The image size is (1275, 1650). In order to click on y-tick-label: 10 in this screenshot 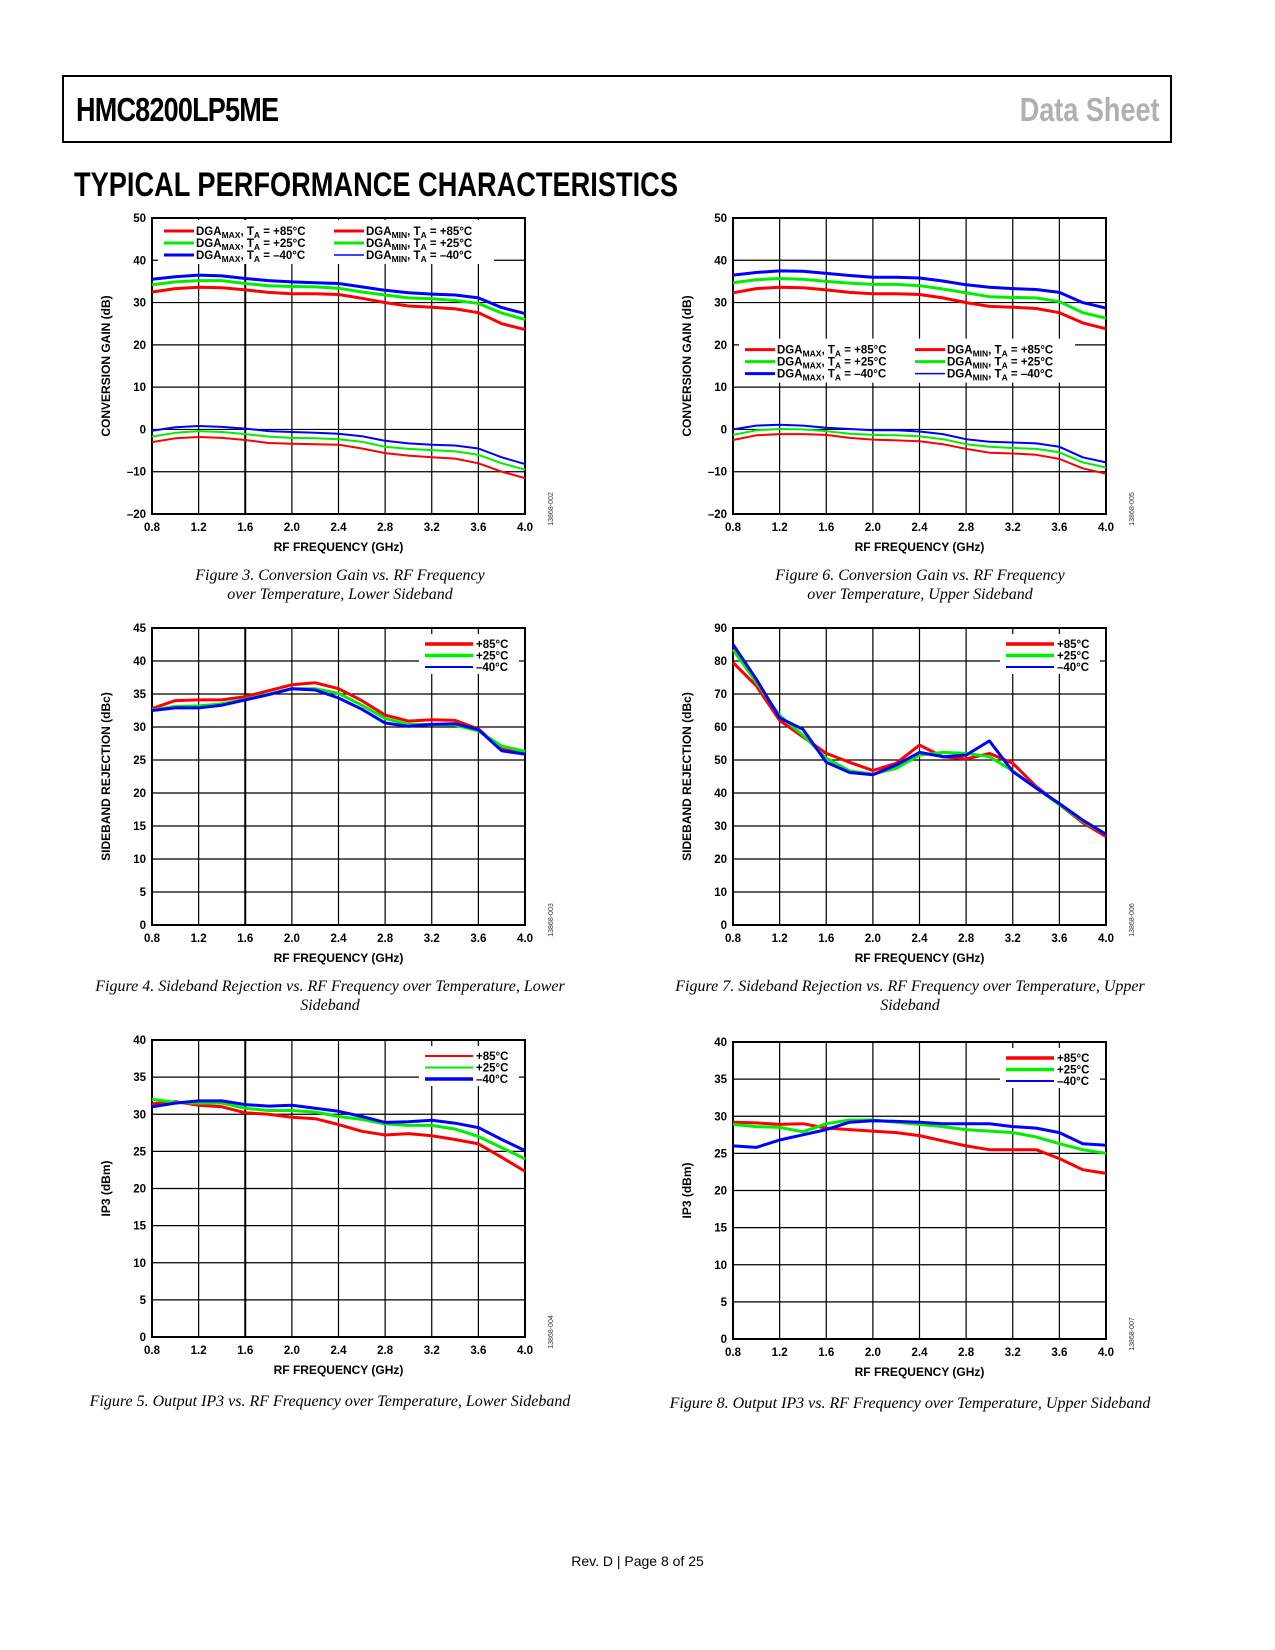, I will do `click(139, 388)`.